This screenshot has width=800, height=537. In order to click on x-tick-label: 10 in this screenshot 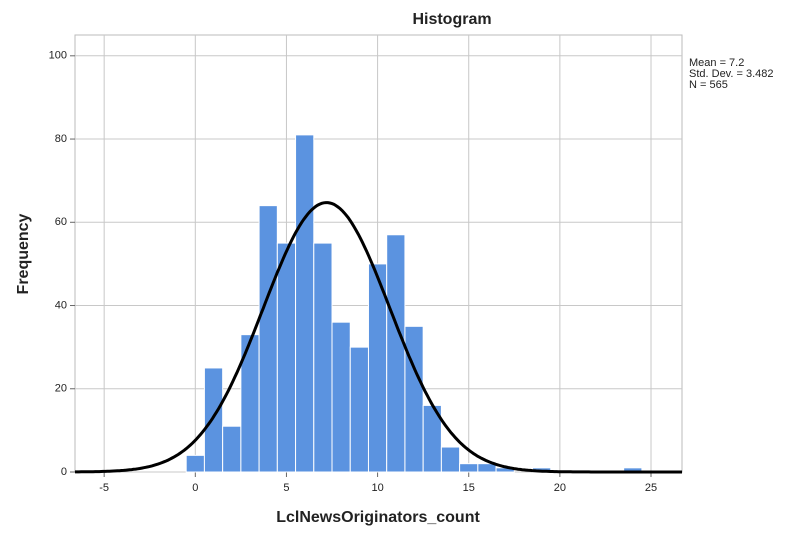, I will do `click(377, 488)`.